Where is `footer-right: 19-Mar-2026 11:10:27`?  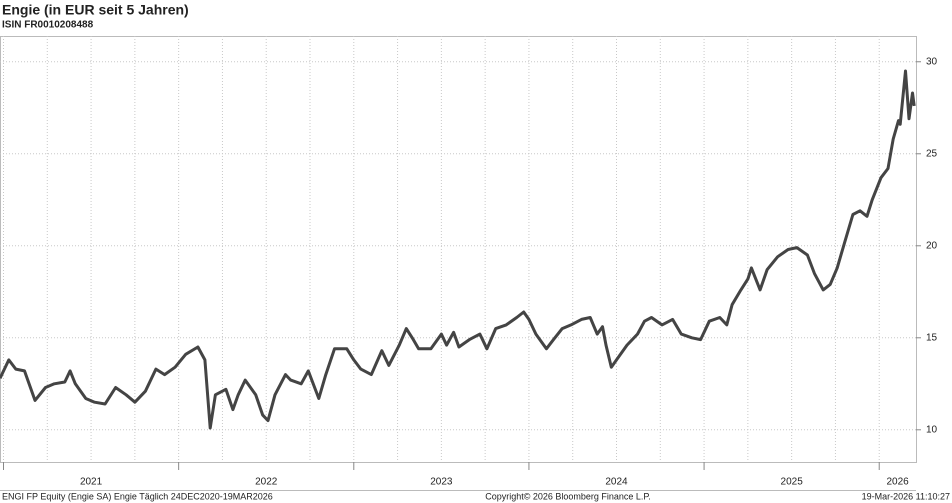 footer-right: 19-Mar-2026 11:10:27 is located at coordinates (906, 496).